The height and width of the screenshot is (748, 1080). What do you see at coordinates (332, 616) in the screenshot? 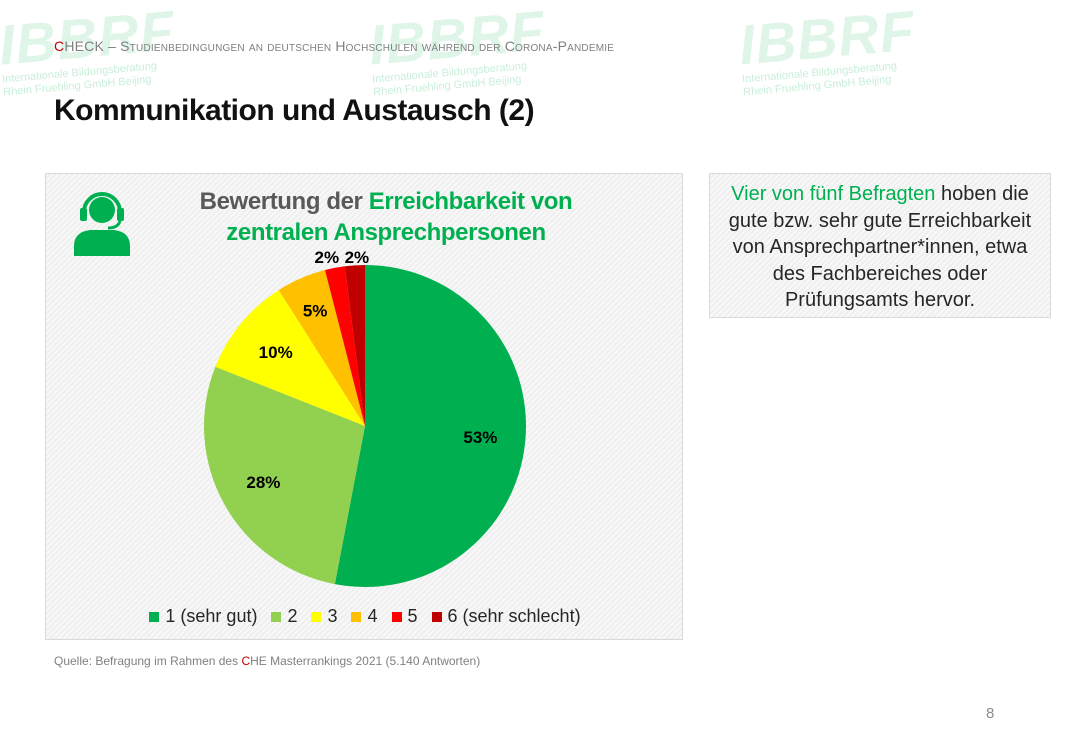
I see `legend-label: 3` at bounding box center [332, 616].